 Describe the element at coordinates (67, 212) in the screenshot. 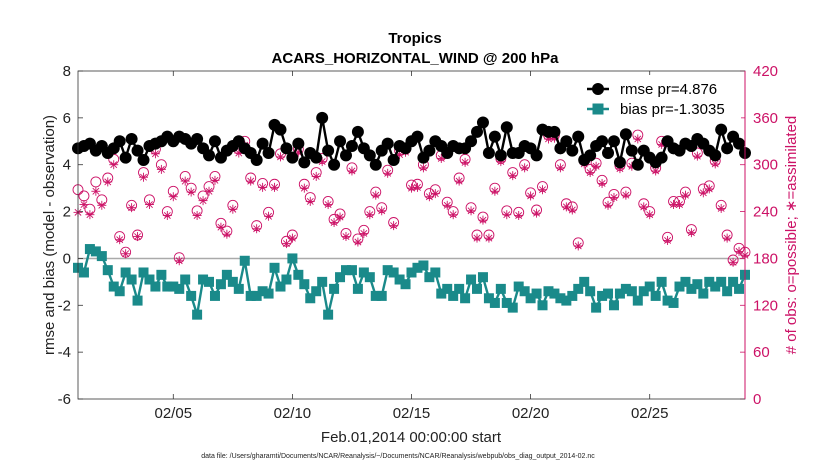

I see `y-tick-label: 2` at that location.